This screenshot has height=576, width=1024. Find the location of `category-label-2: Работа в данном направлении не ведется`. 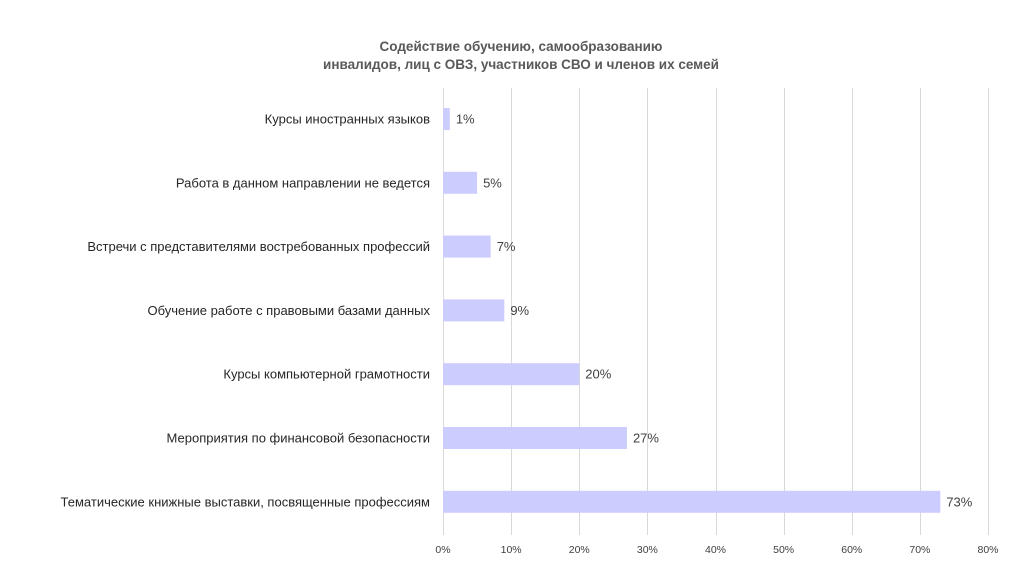

category-label-2: Работа в данном направлении не ведется is located at coordinates (303, 182).